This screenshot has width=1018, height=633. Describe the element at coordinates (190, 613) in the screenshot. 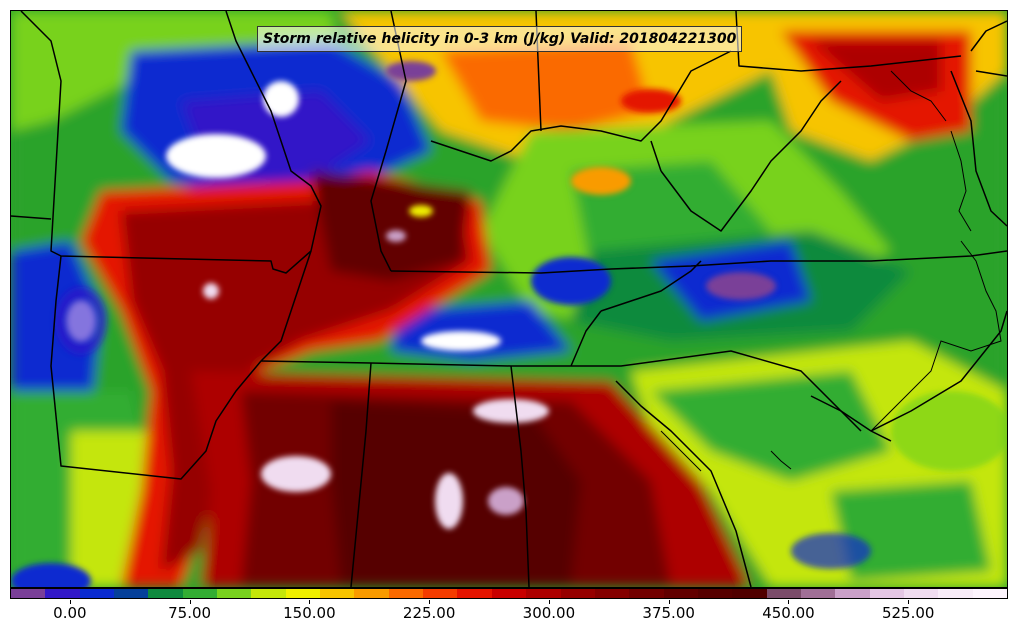

I see `colorbar-label: 75.00` at that location.